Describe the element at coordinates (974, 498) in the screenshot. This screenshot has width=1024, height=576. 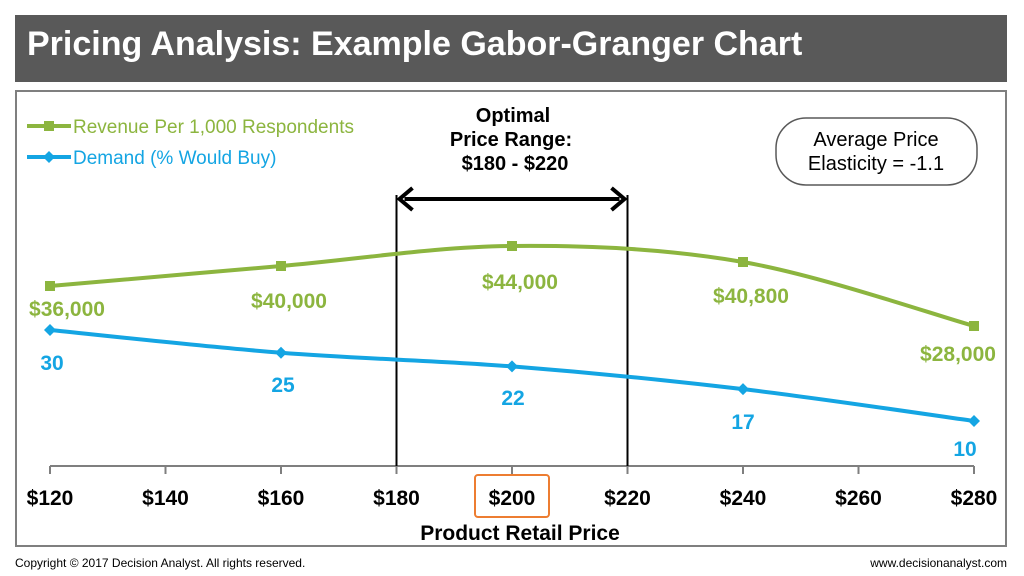
I see `x-tick-label: $280` at that location.